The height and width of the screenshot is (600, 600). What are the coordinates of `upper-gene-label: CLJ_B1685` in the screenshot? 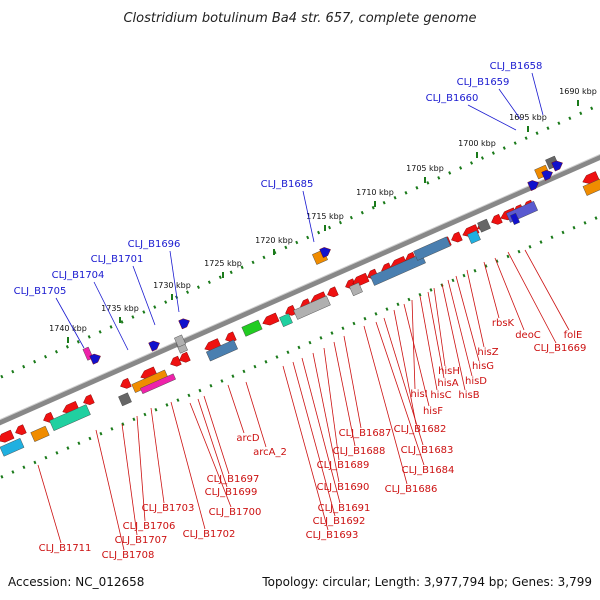 It's located at (287, 184).